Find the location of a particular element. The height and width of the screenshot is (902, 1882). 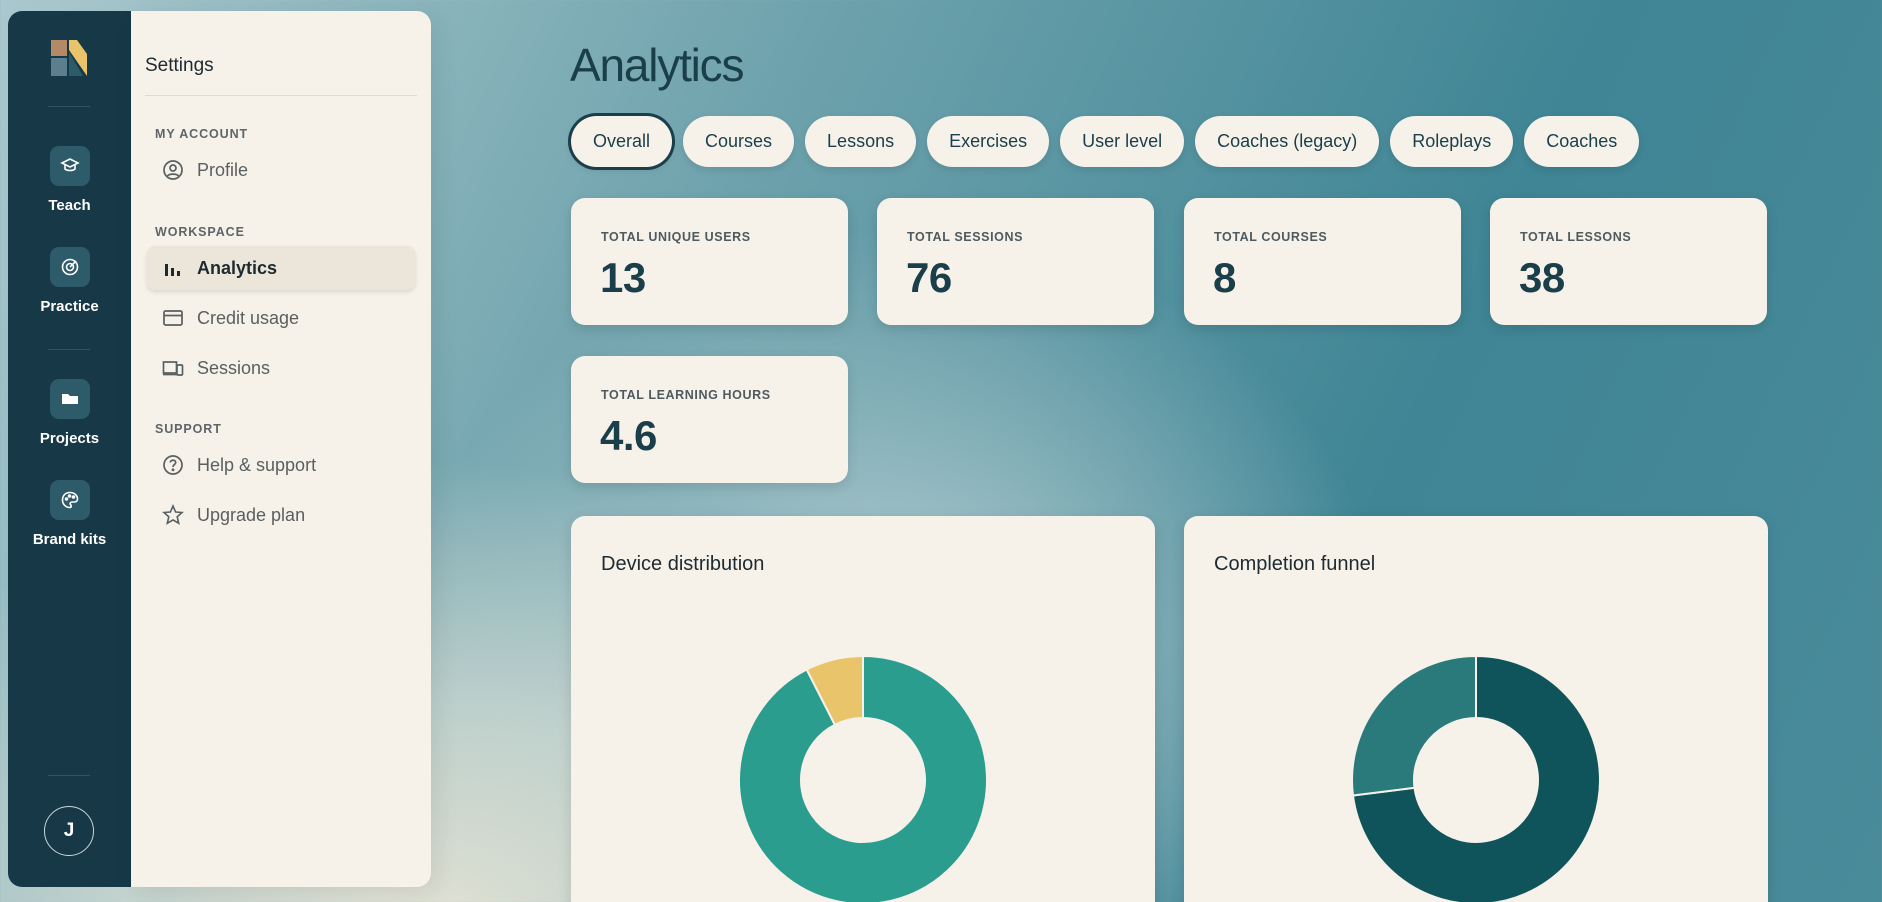

stat-value: 13 is located at coordinates (623, 277).